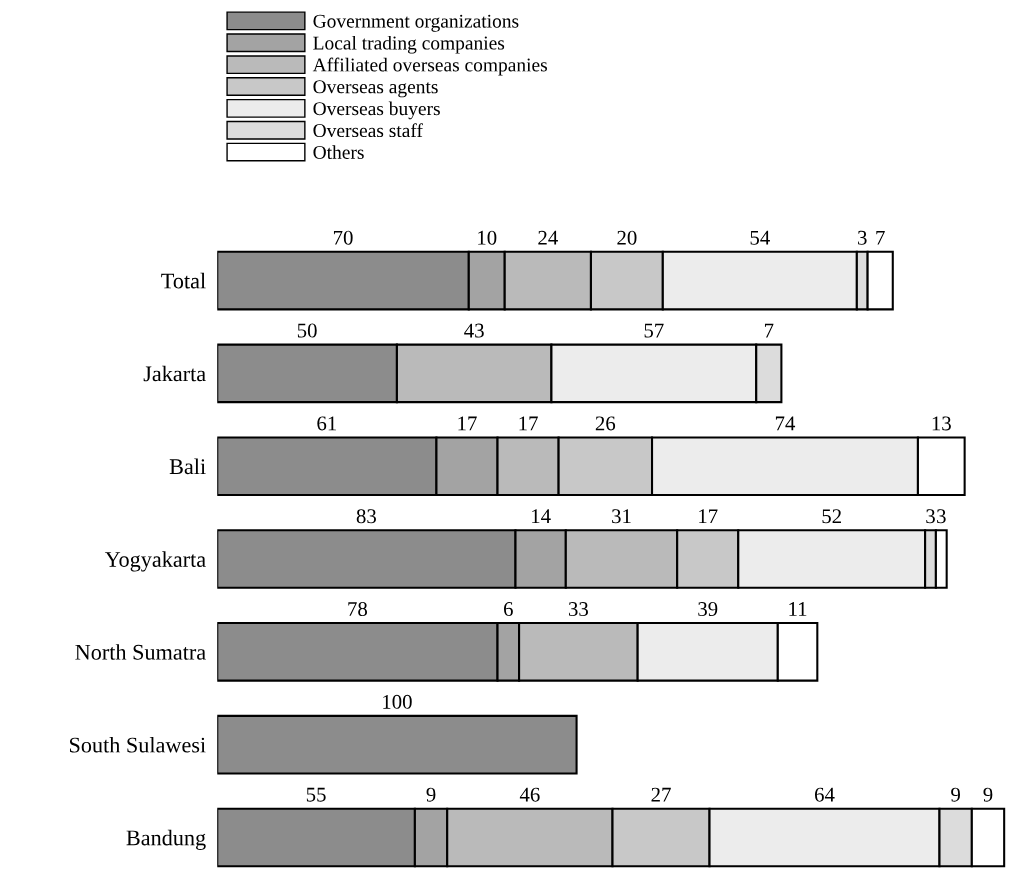 The height and width of the screenshot is (879, 1020). What do you see at coordinates (316, 794) in the screenshot?
I see `data-label: 55` at bounding box center [316, 794].